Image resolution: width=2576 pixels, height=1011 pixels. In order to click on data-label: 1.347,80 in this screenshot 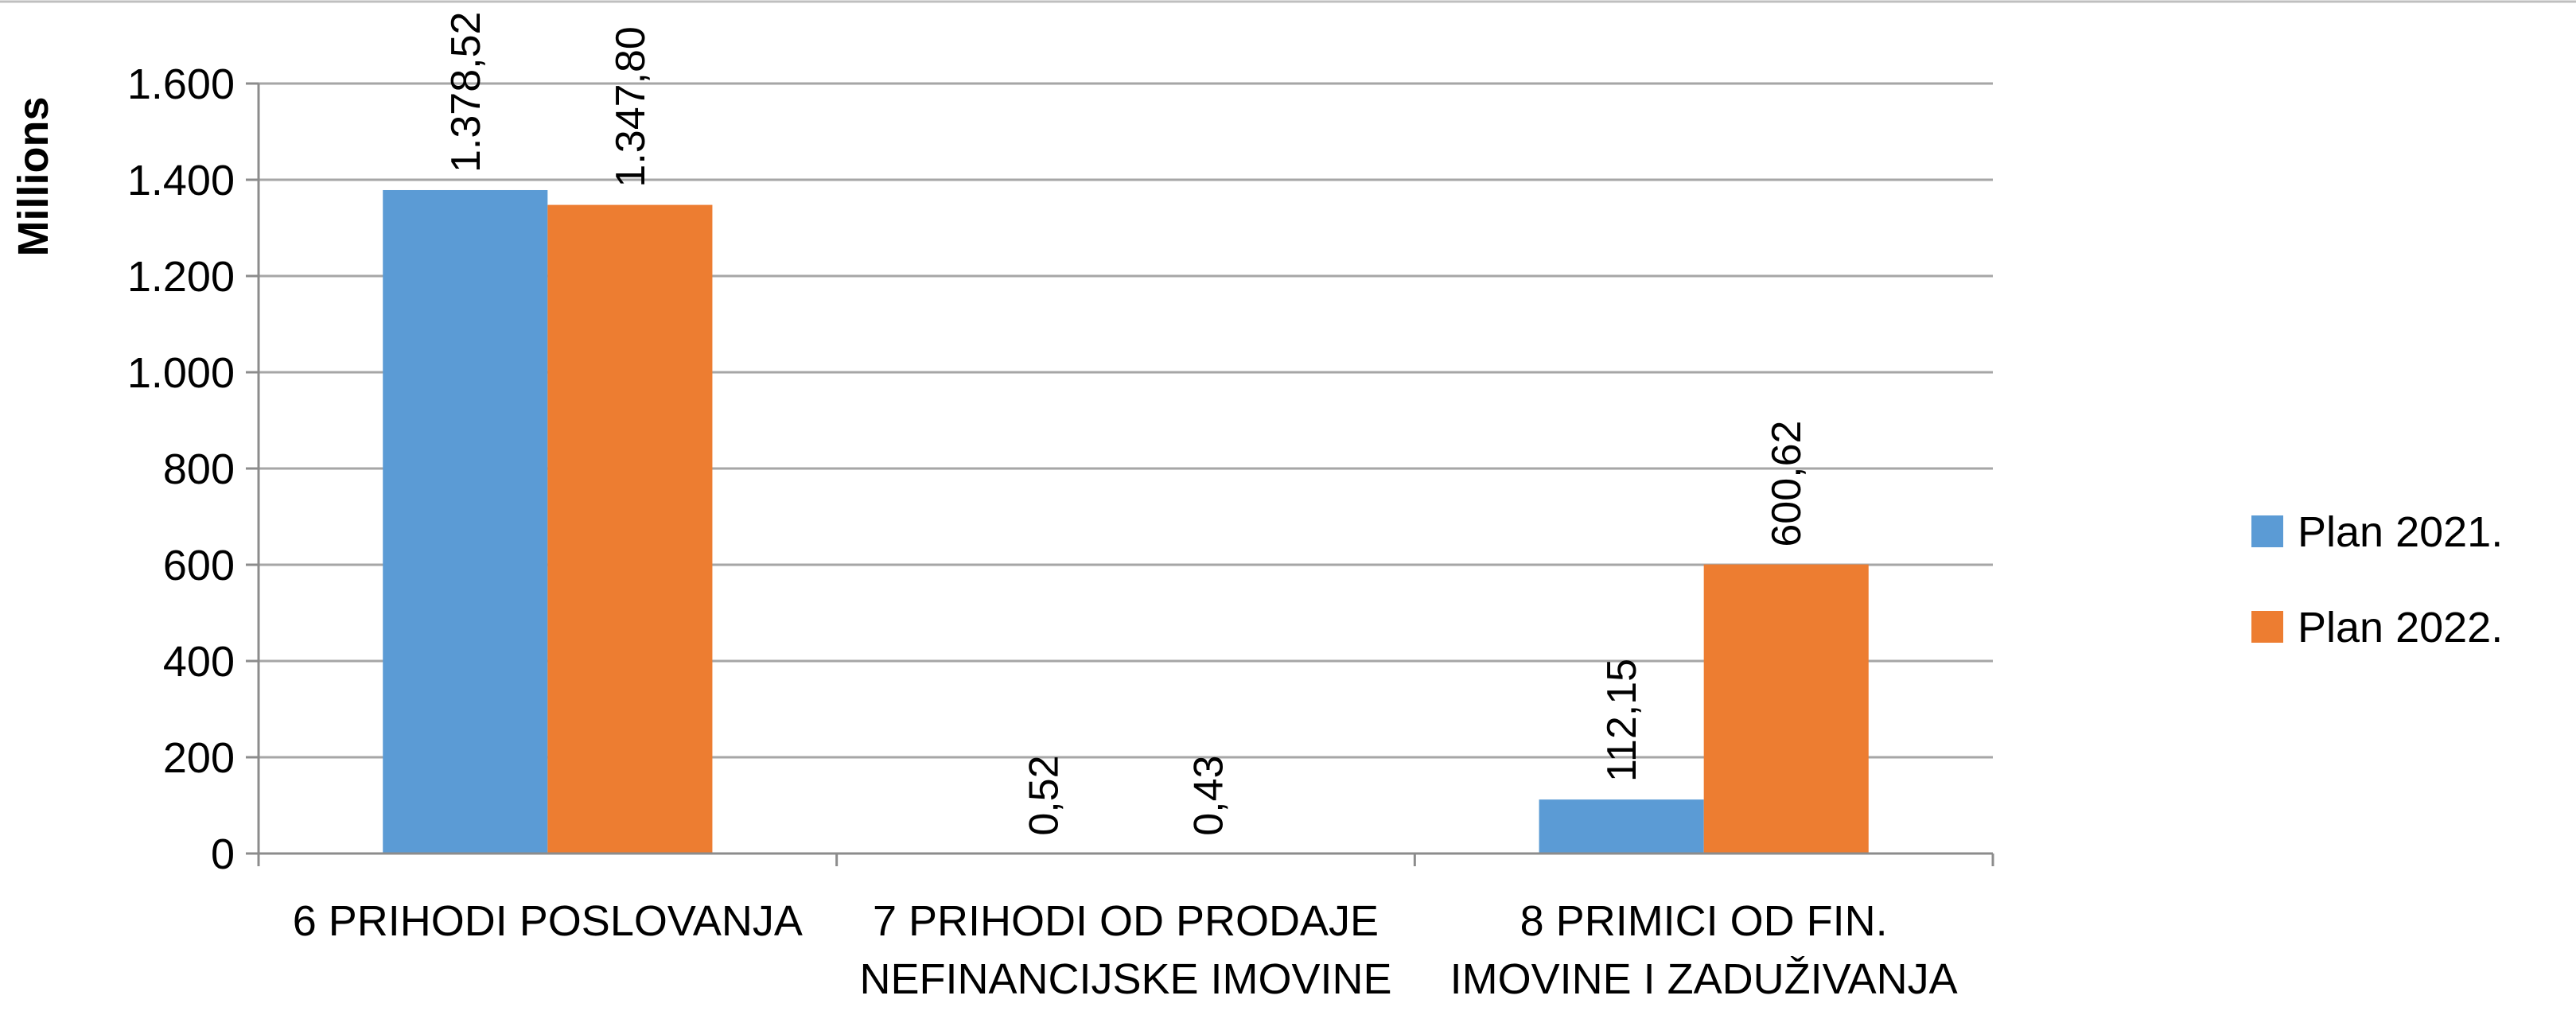, I will do `click(631, 106)`.